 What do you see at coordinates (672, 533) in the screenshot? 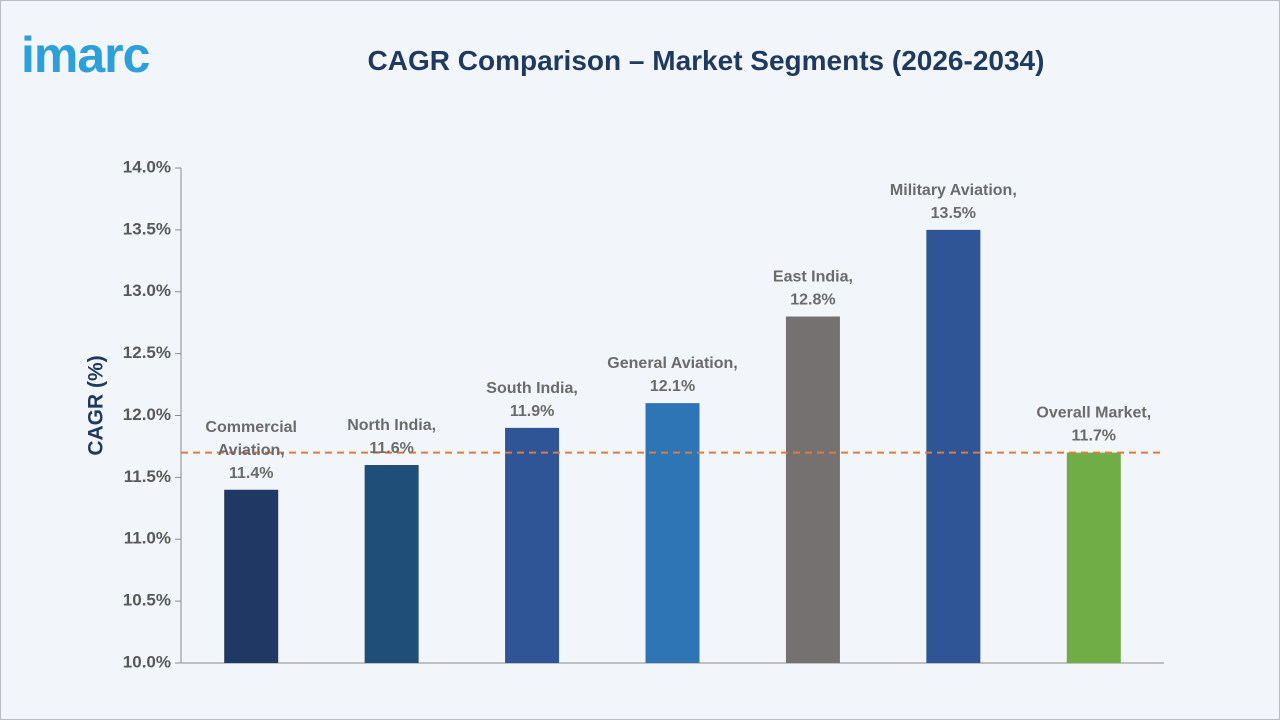
I see `bar-general-aviation` at bounding box center [672, 533].